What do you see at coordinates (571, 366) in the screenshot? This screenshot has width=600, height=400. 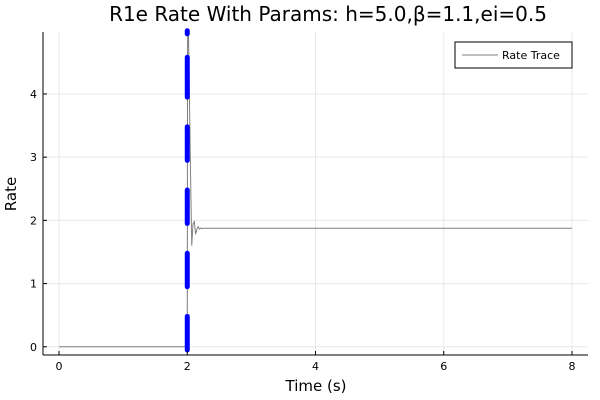 I see `x-tick-label: 8` at bounding box center [571, 366].